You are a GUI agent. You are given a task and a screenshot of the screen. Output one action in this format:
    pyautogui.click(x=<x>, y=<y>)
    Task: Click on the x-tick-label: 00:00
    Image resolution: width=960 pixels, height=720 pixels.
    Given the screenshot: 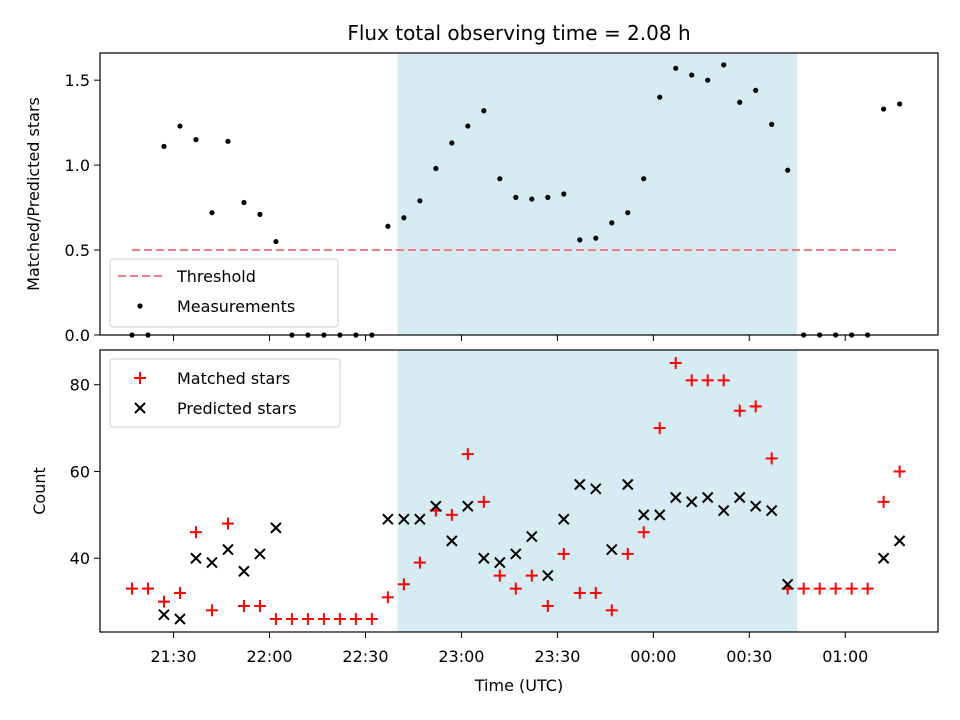 What is the action you would take?
    pyautogui.click(x=653, y=656)
    